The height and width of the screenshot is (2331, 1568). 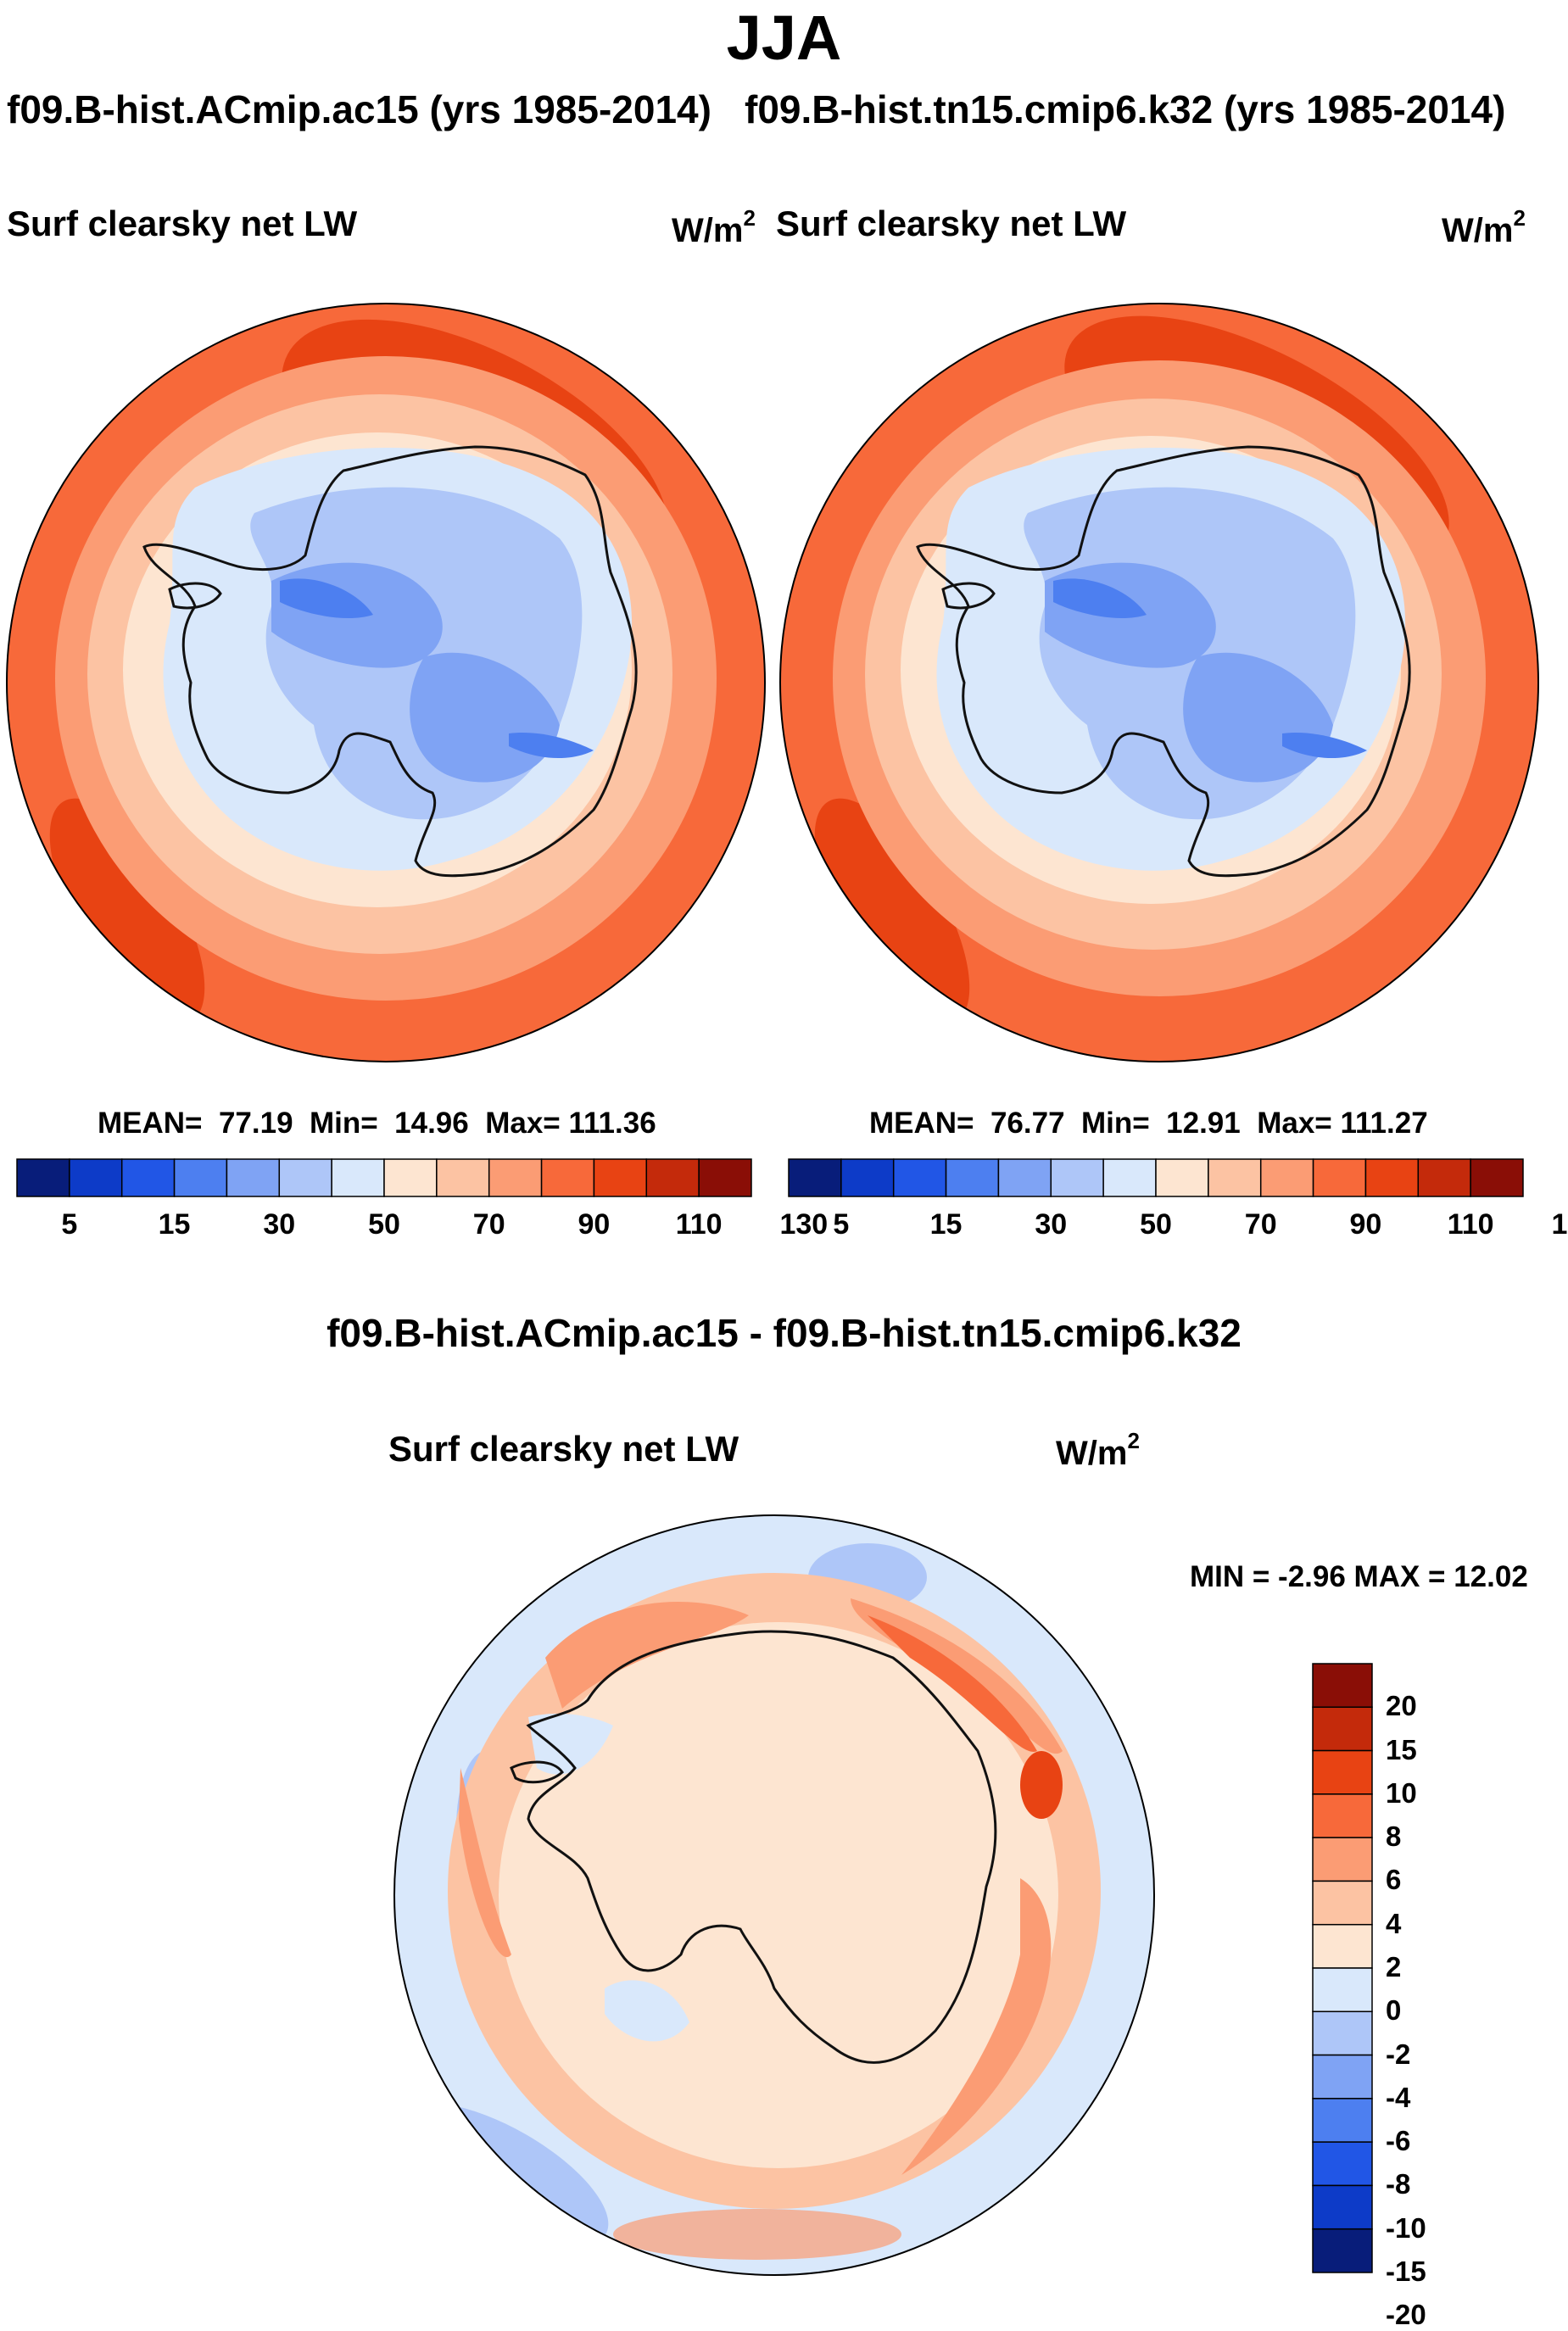 What do you see at coordinates (1394, 1923) in the screenshot?
I see `colorbar-tick-label: 4` at bounding box center [1394, 1923].